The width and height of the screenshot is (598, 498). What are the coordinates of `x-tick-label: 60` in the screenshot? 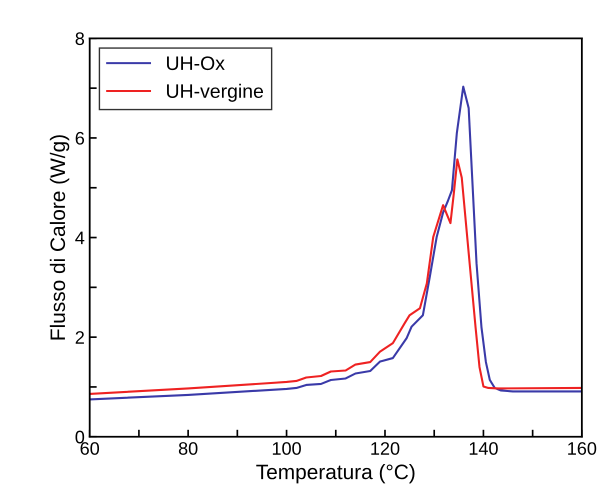 It's located at (90, 448).